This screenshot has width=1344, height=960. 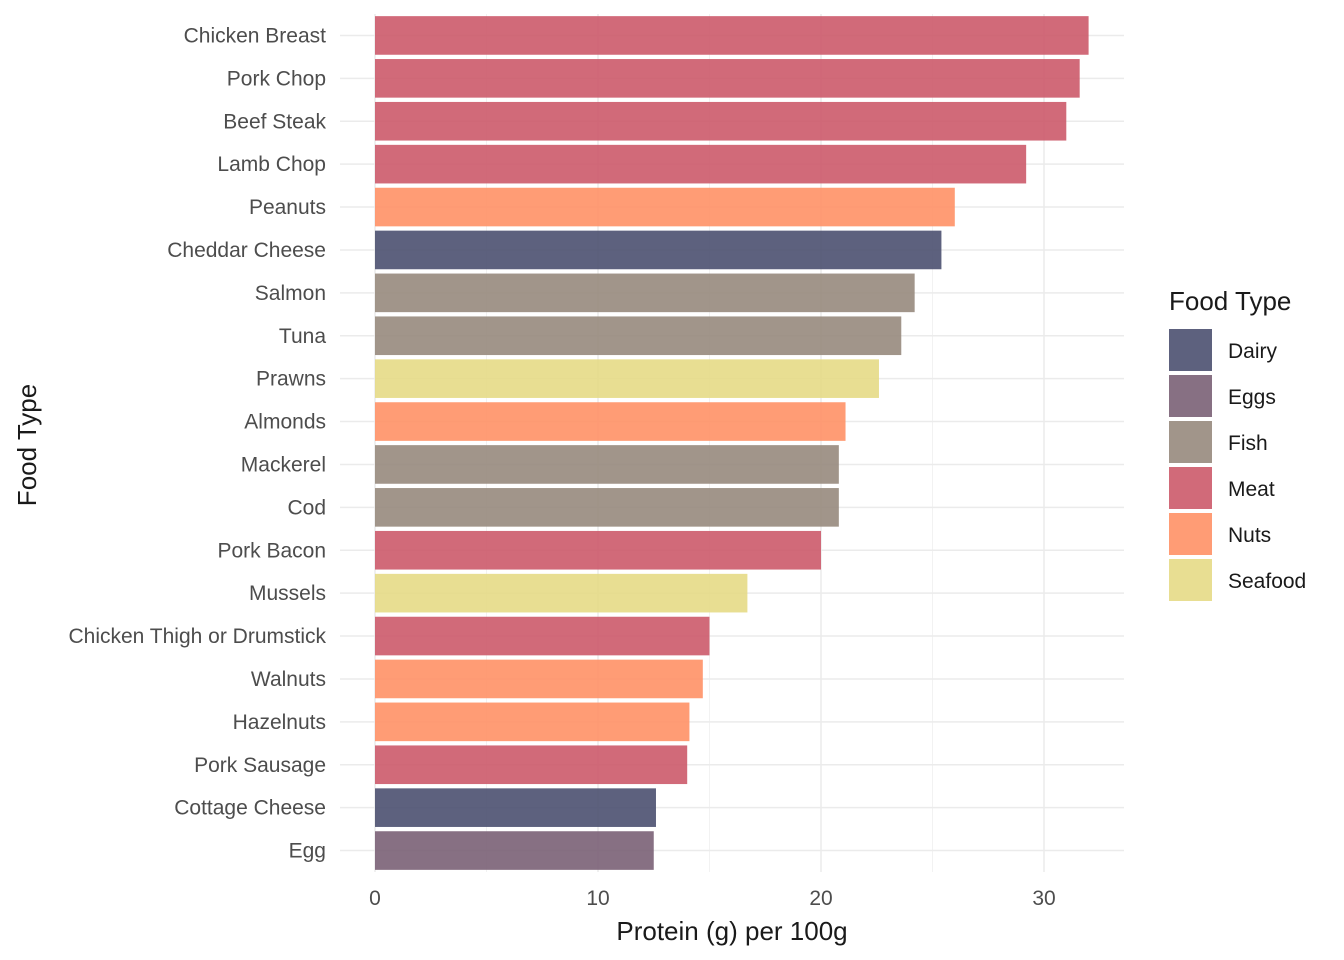 I want to click on legend-label: Nuts, so click(x=1249, y=535).